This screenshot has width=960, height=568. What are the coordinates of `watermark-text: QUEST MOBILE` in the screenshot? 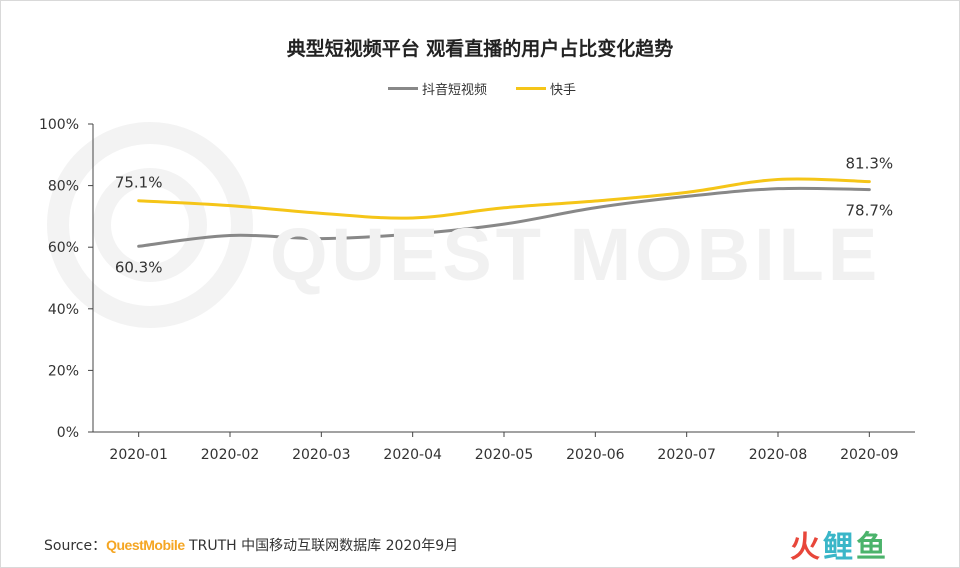 It's located at (576, 254).